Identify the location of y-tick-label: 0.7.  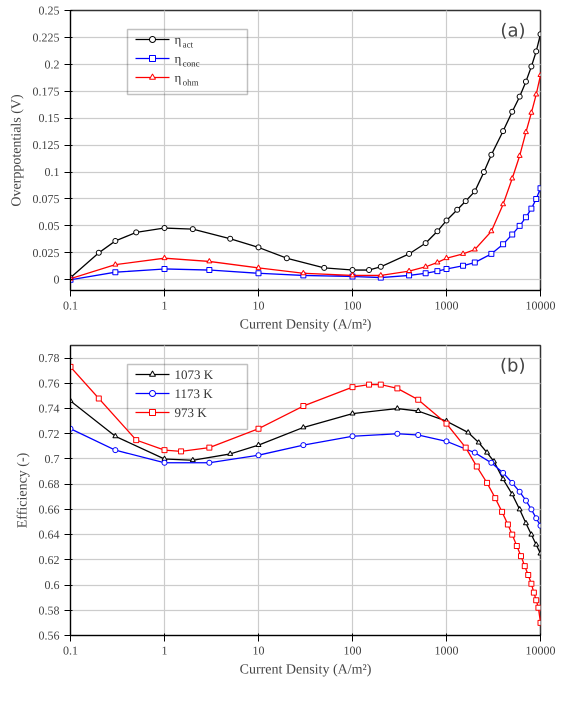
(52, 459).